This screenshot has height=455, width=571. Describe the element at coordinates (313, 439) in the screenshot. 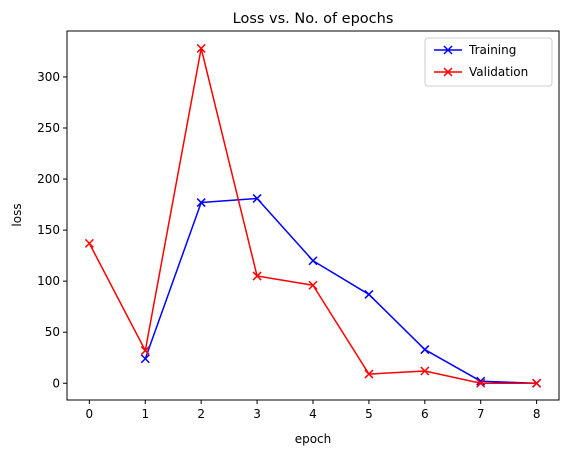

I see `x-axis-label: epoch` at that location.